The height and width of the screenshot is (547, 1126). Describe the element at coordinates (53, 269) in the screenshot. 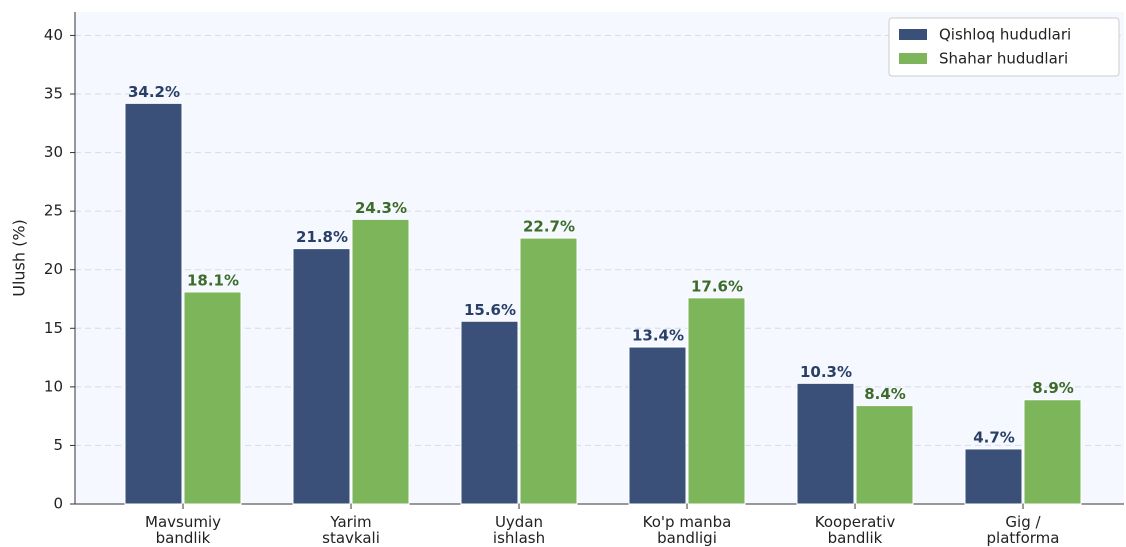

I see `y-tick-label: 20` at that location.